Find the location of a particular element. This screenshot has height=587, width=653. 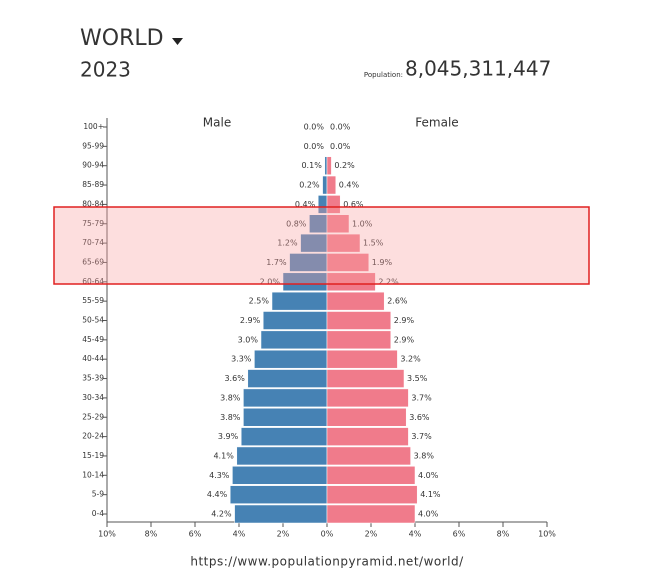

x-tick-label: 10% is located at coordinates (547, 534).